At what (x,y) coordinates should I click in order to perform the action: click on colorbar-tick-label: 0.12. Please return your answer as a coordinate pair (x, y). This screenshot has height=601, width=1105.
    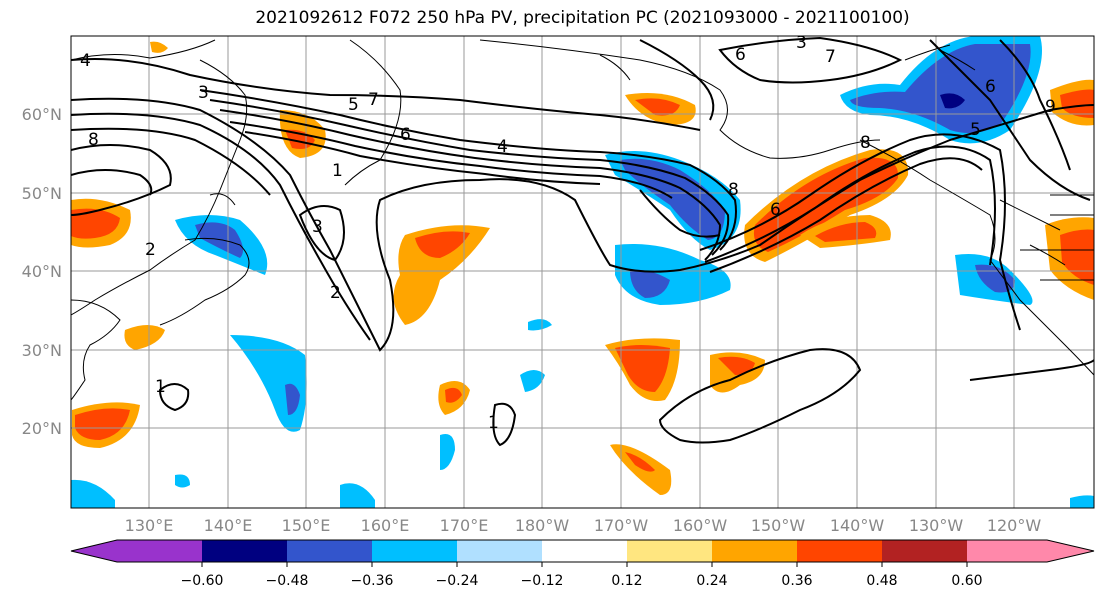
    Looking at the image, I should click on (626, 581).